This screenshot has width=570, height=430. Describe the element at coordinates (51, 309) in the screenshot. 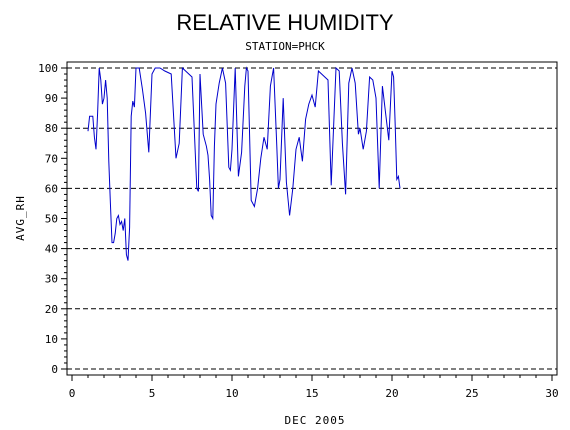

I see `y-tick-label: 20` at that location.